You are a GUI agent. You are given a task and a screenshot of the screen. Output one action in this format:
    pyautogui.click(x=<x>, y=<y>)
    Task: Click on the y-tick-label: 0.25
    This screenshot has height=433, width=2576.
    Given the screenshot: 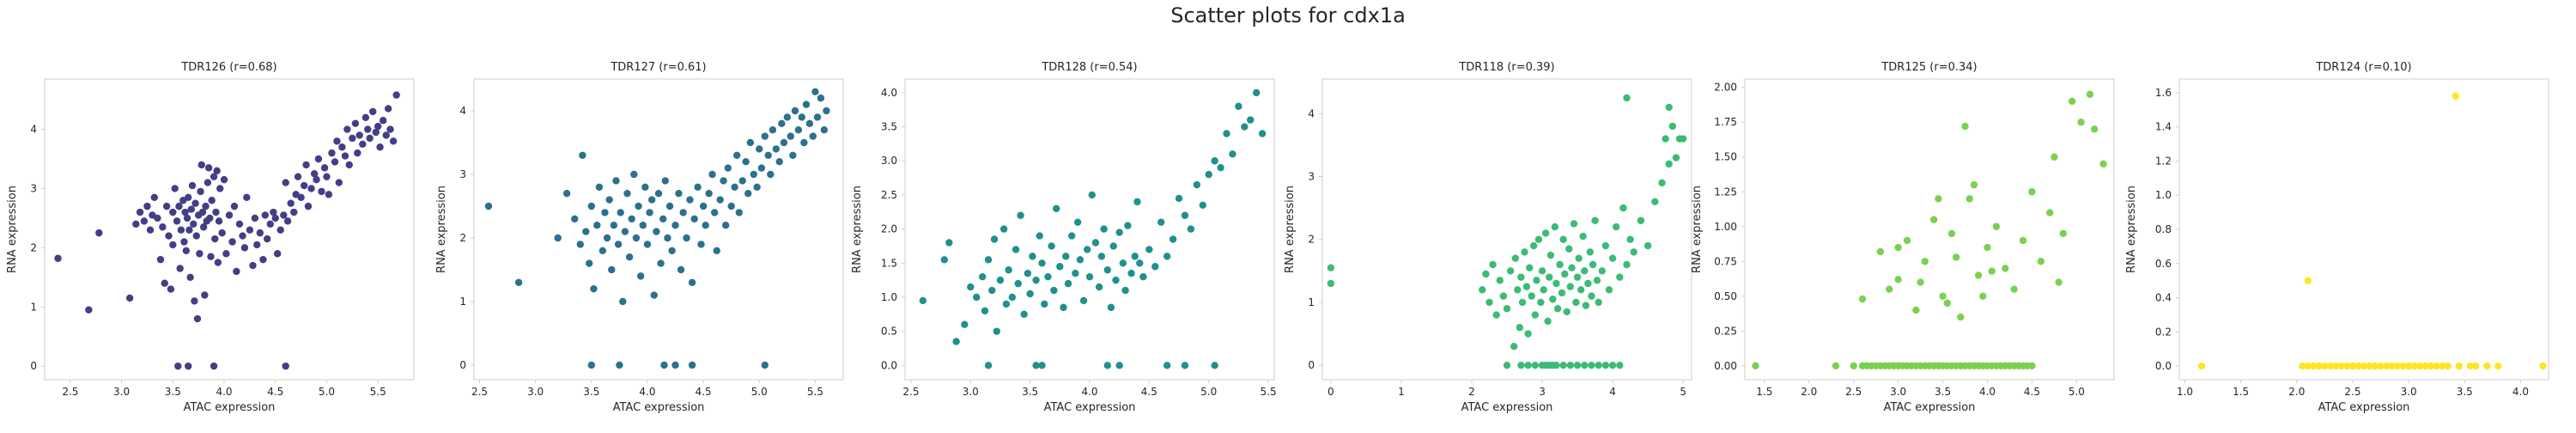 What is the action you would take?
    pyautogui.click(x=1726, y=331)
    